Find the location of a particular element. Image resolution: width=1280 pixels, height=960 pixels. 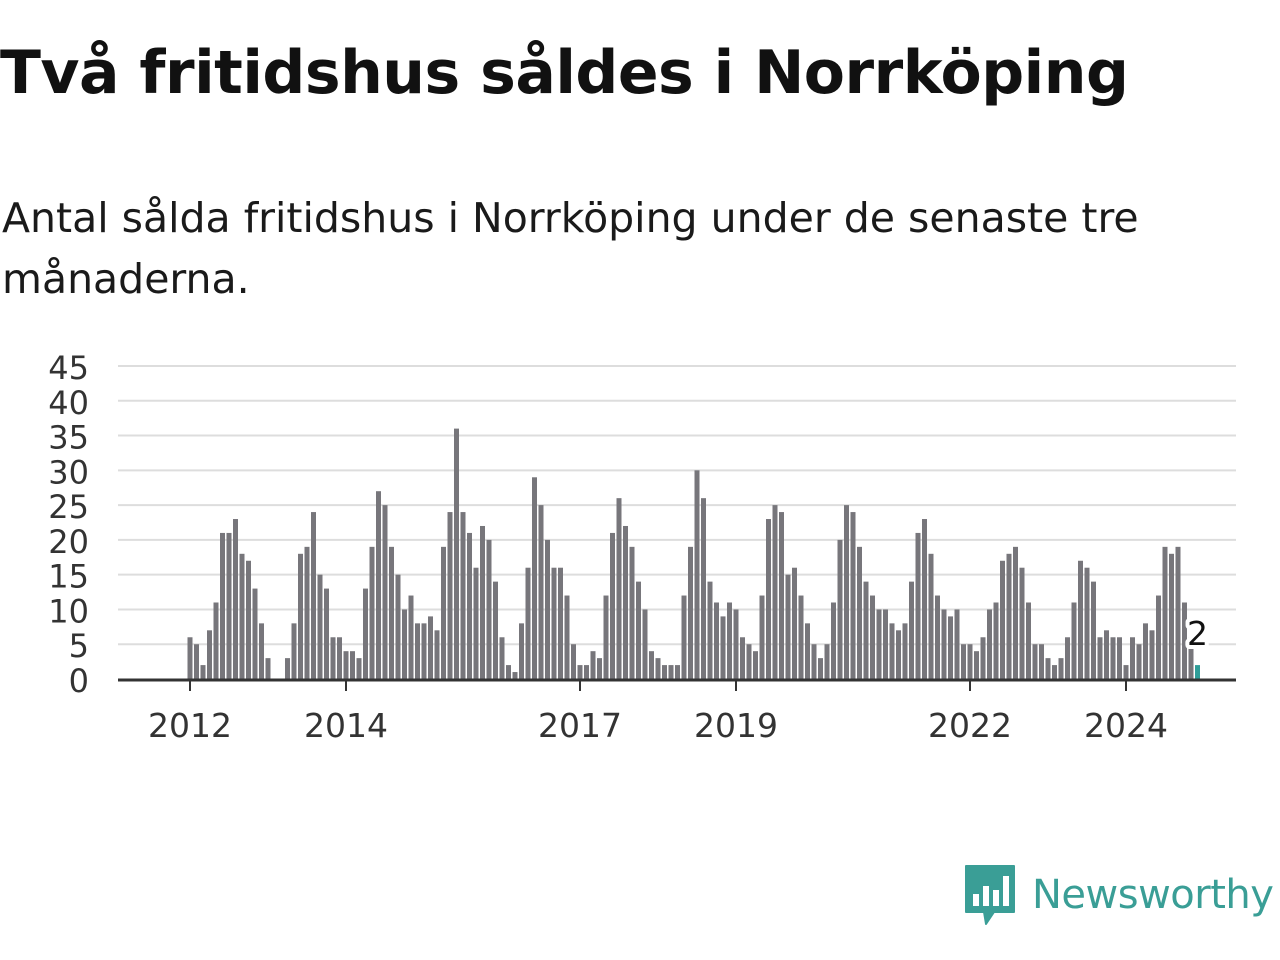

last-value-label: 2 is located at coordinates (1197, 633).